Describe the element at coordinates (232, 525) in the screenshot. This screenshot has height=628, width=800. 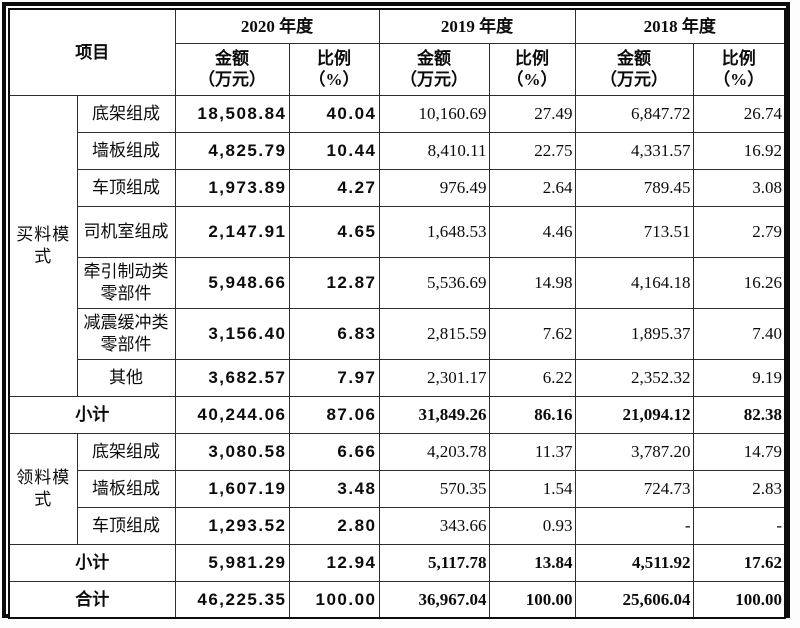
I see `cell-amount-2020: 1,293.52` at that location.